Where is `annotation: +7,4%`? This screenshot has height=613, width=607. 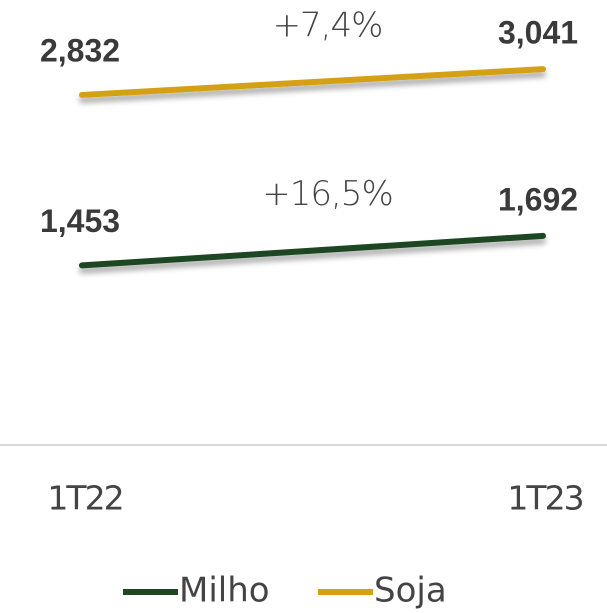 annotation: +7,4% is located at coordinates (328, 26).